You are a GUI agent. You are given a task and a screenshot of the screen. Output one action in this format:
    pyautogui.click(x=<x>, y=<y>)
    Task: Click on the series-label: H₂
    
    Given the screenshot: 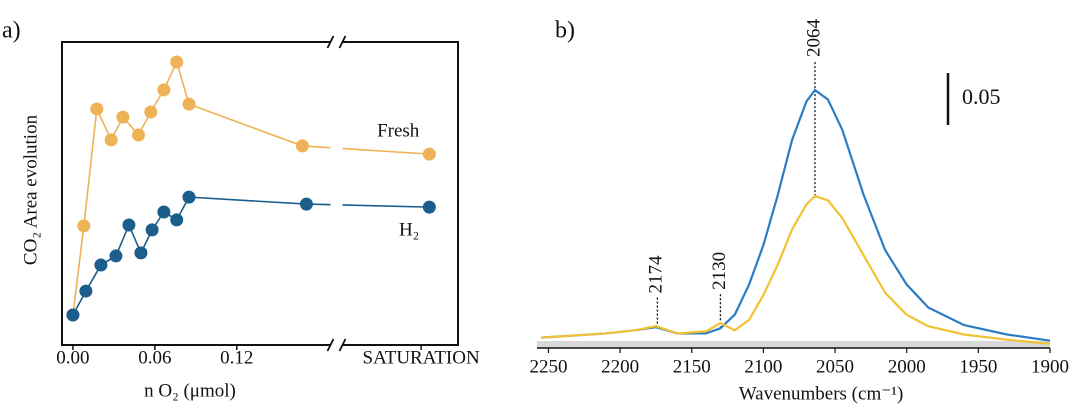 What is the action you would take?
    pyautogui.click(x=409, y=229)
    